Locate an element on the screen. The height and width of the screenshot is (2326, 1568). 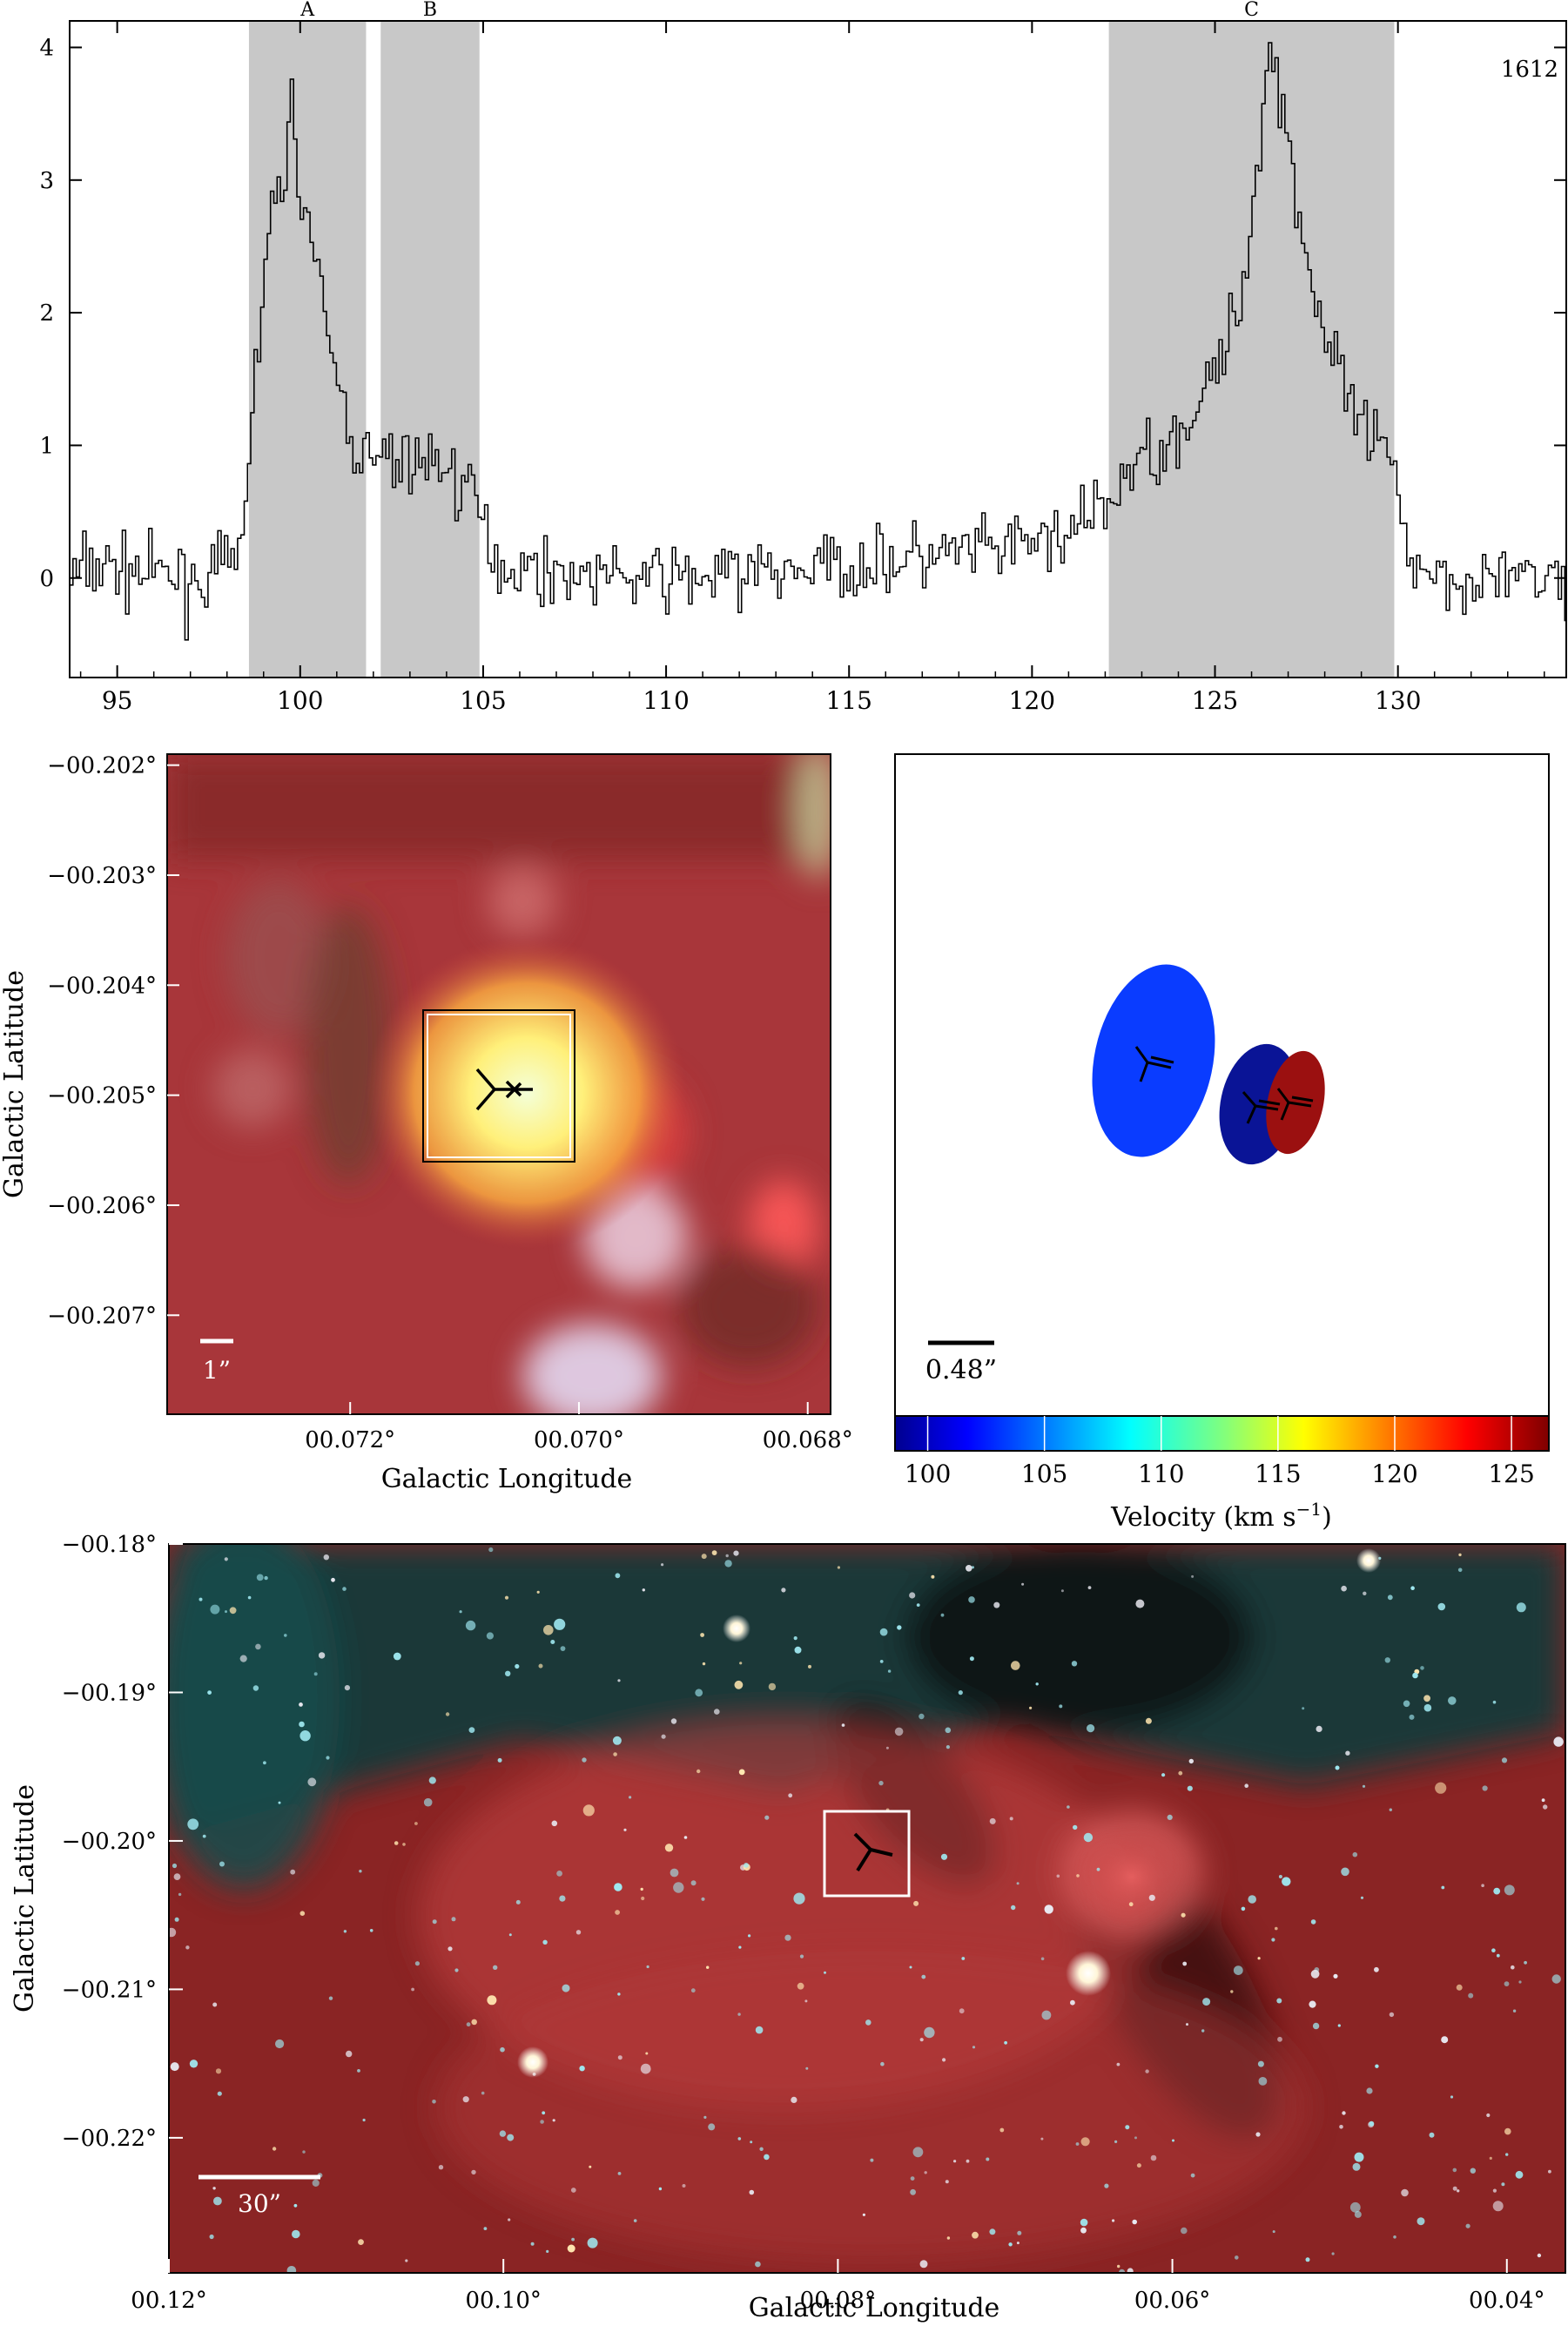
x-tick-label: 100 is located at coordinates (300, 700).